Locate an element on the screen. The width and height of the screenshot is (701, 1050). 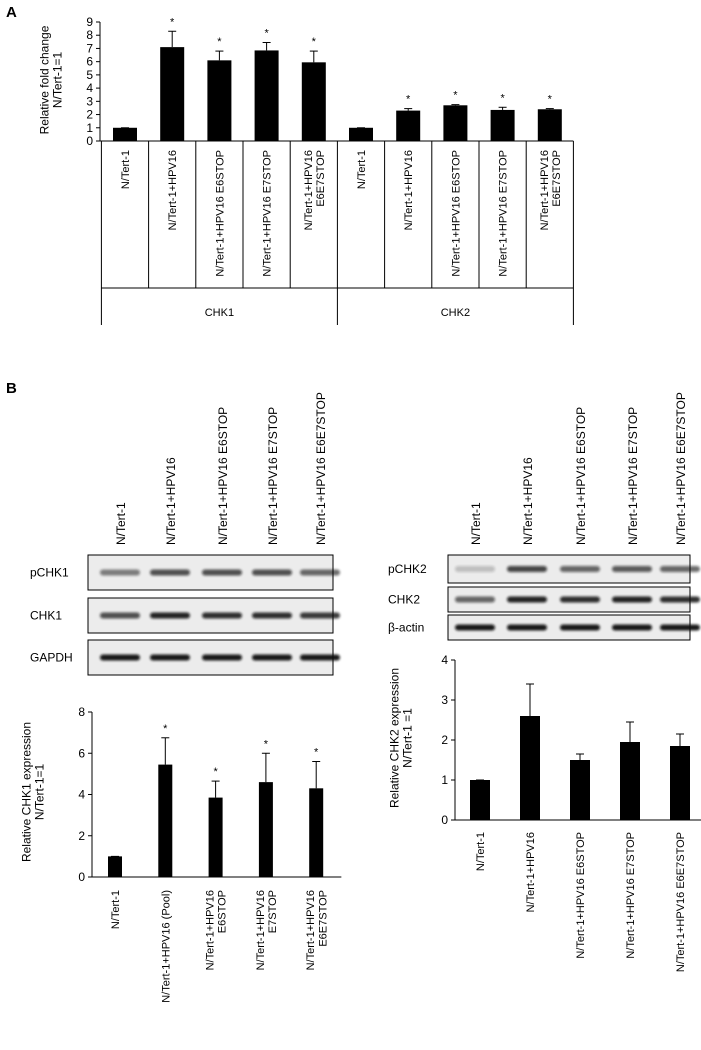
y-tick-label: 9 is located at coordinates (89, 22).